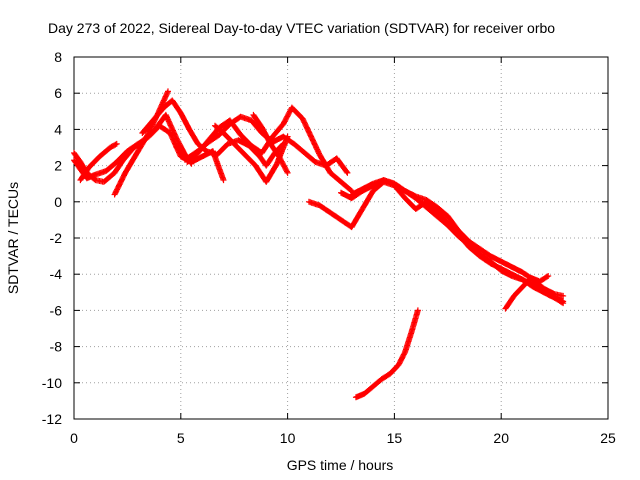 Image resolution: width=640 pixels, height=480 pixels. What do you see at coordinates (58, 129) in the screenshot?
I see `y-tick-label: 4` at bounding box center [58, 129].